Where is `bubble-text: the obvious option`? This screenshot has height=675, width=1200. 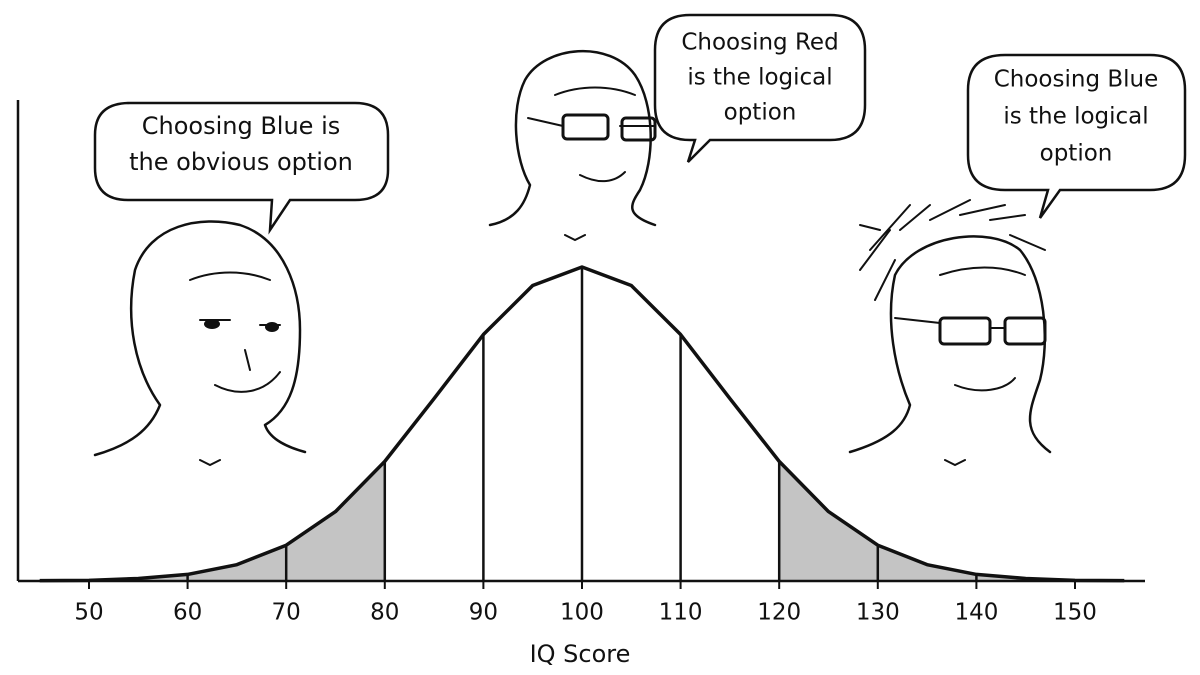 bubble-text: the obvious option is located at coordinates (241, 162).